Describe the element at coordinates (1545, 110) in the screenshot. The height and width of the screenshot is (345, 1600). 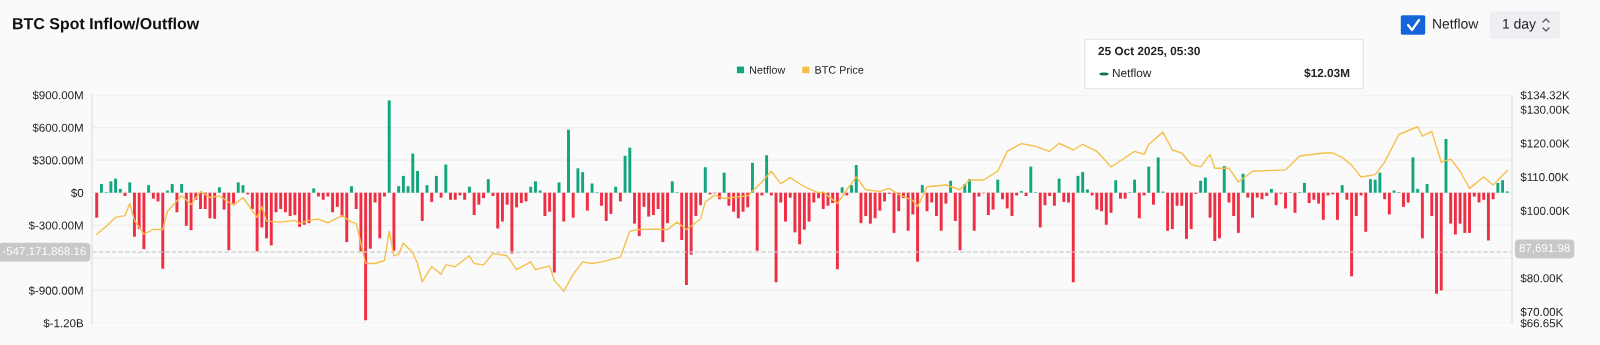
I see `y2-tick-label: $130.00K` at that location.